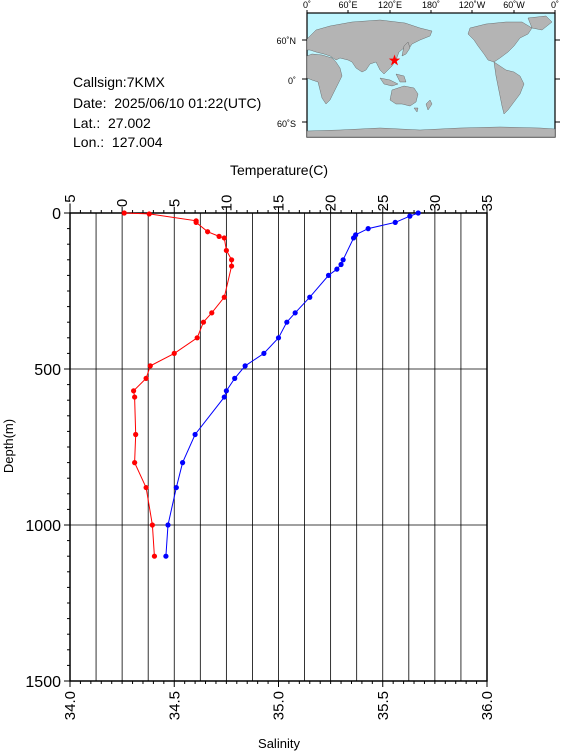 The height and width of the screenshot is (751, 564). What do you see at coordinates (292, 81) in the screenshot?
I see `map-lat-label: 0˚` at bounding box center [292, 81].